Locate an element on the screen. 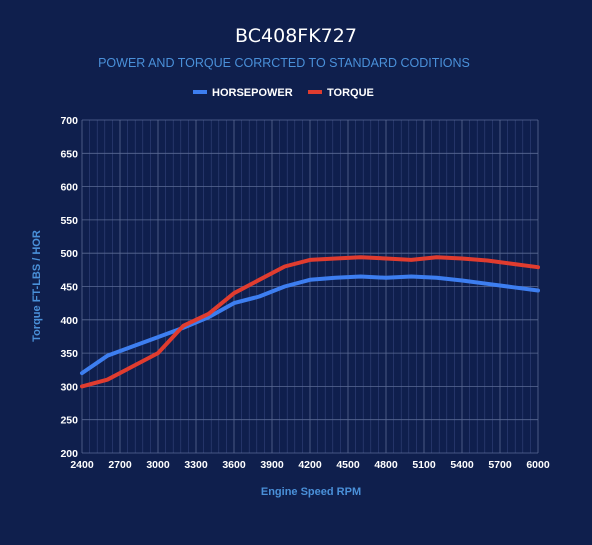 This screenshot has width=592, height=545. x-tick-label: 5700 is located at coordinates (500, 465).